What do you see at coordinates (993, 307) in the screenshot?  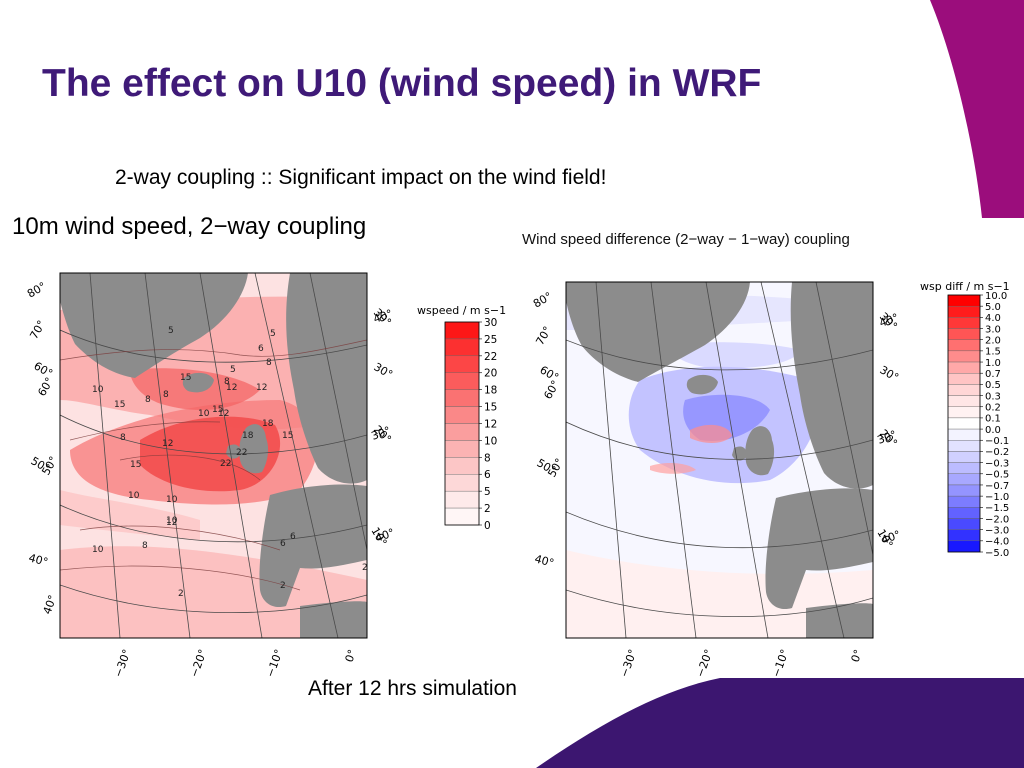 I see `legend-tick-label: 5.0` at bounding box center [993, 307].